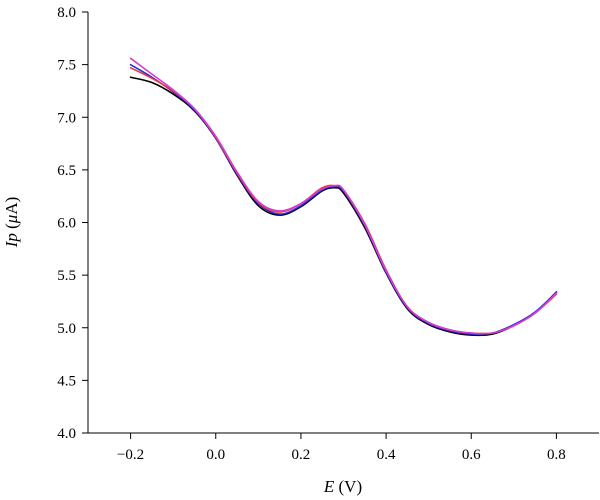 The height and width of the screenshot is (500, 600). What do you see at coordinates (471, 455) in the screenshot?
I see `x-tick-label: 0.6` at bounding box center [471, 455].